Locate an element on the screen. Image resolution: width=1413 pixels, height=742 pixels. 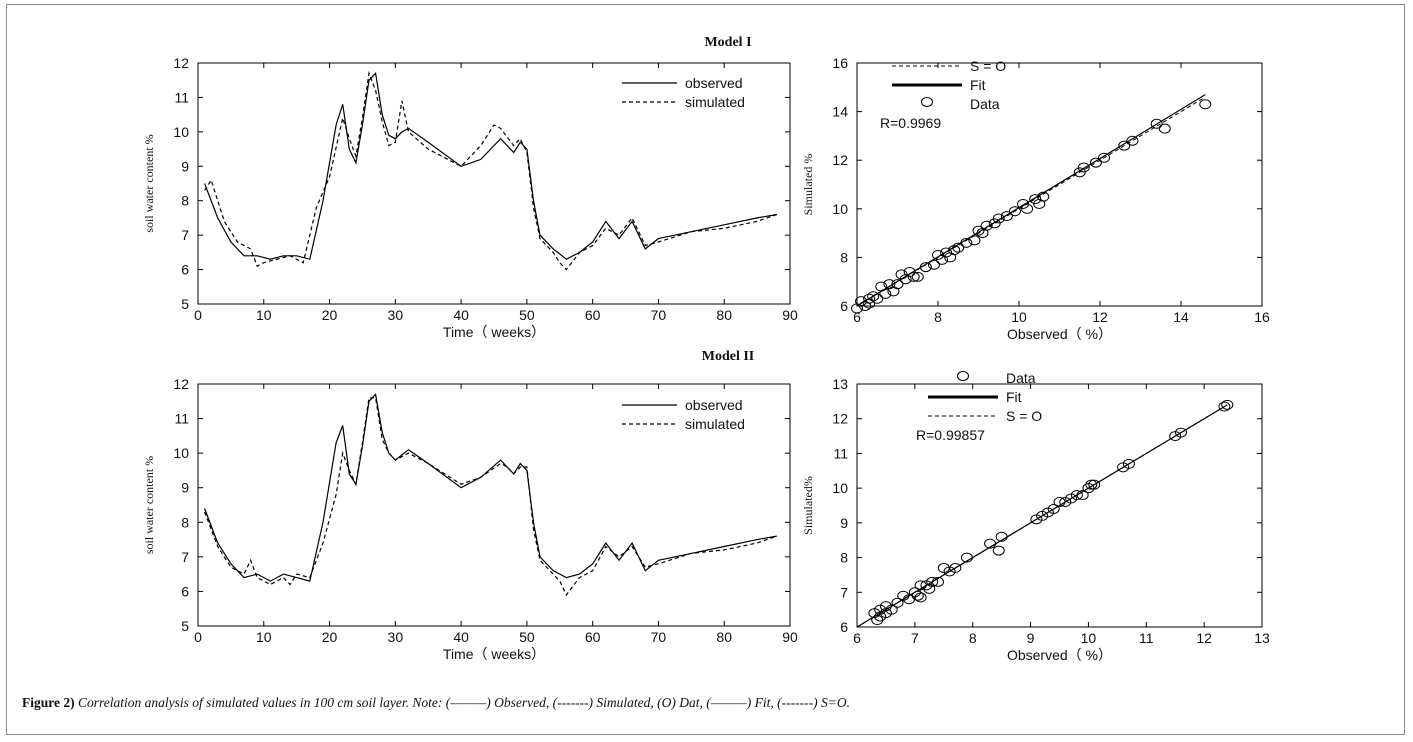
r-annotation: R=0.9969 is located at coordinates (910, 123).